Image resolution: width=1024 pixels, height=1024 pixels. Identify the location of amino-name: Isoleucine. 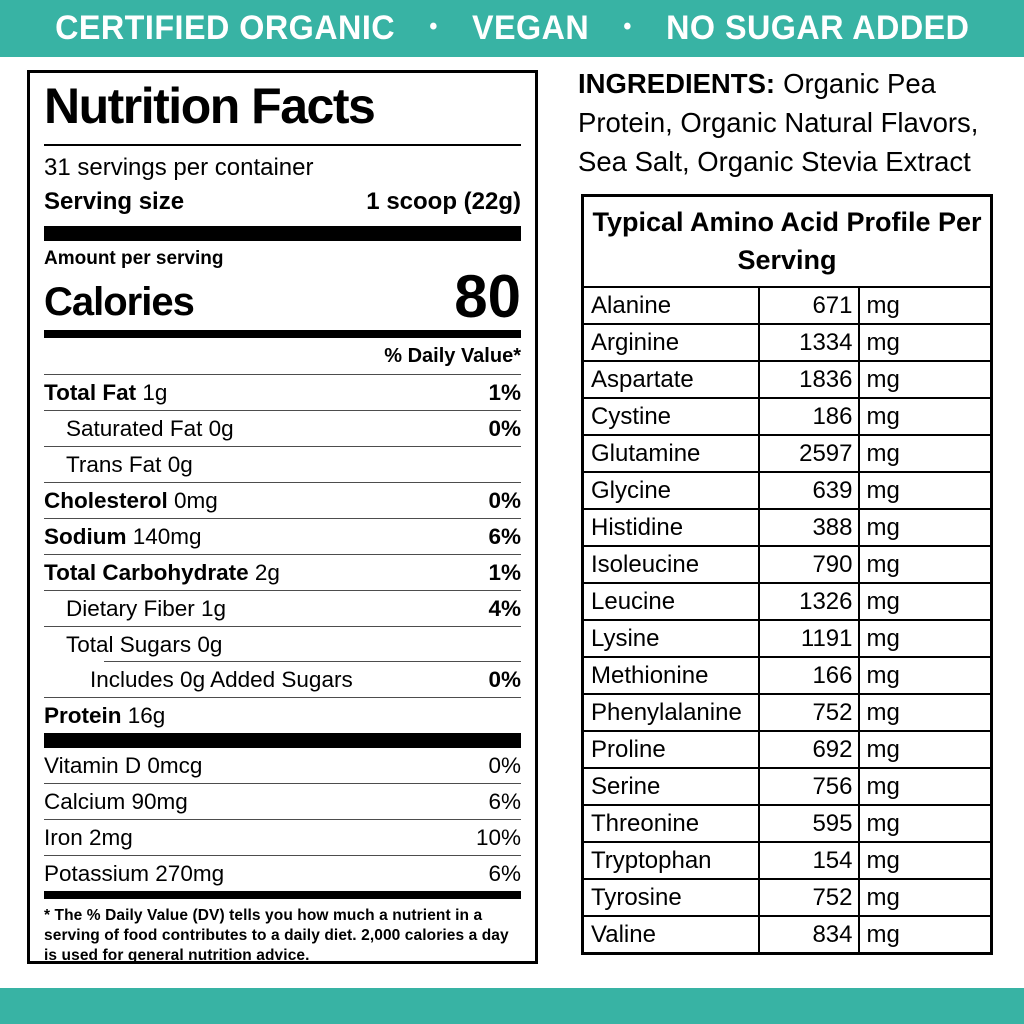
(670, 564).